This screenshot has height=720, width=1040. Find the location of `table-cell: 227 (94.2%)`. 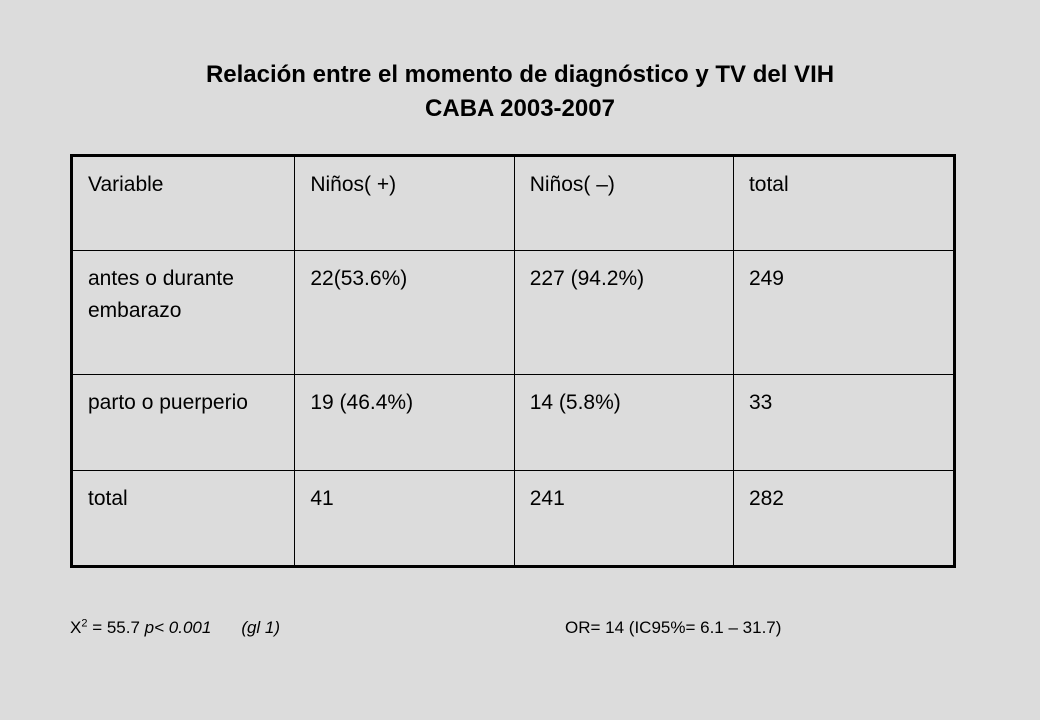

table-cell: 227 (94.2%) is located at coordinates (623, 312).